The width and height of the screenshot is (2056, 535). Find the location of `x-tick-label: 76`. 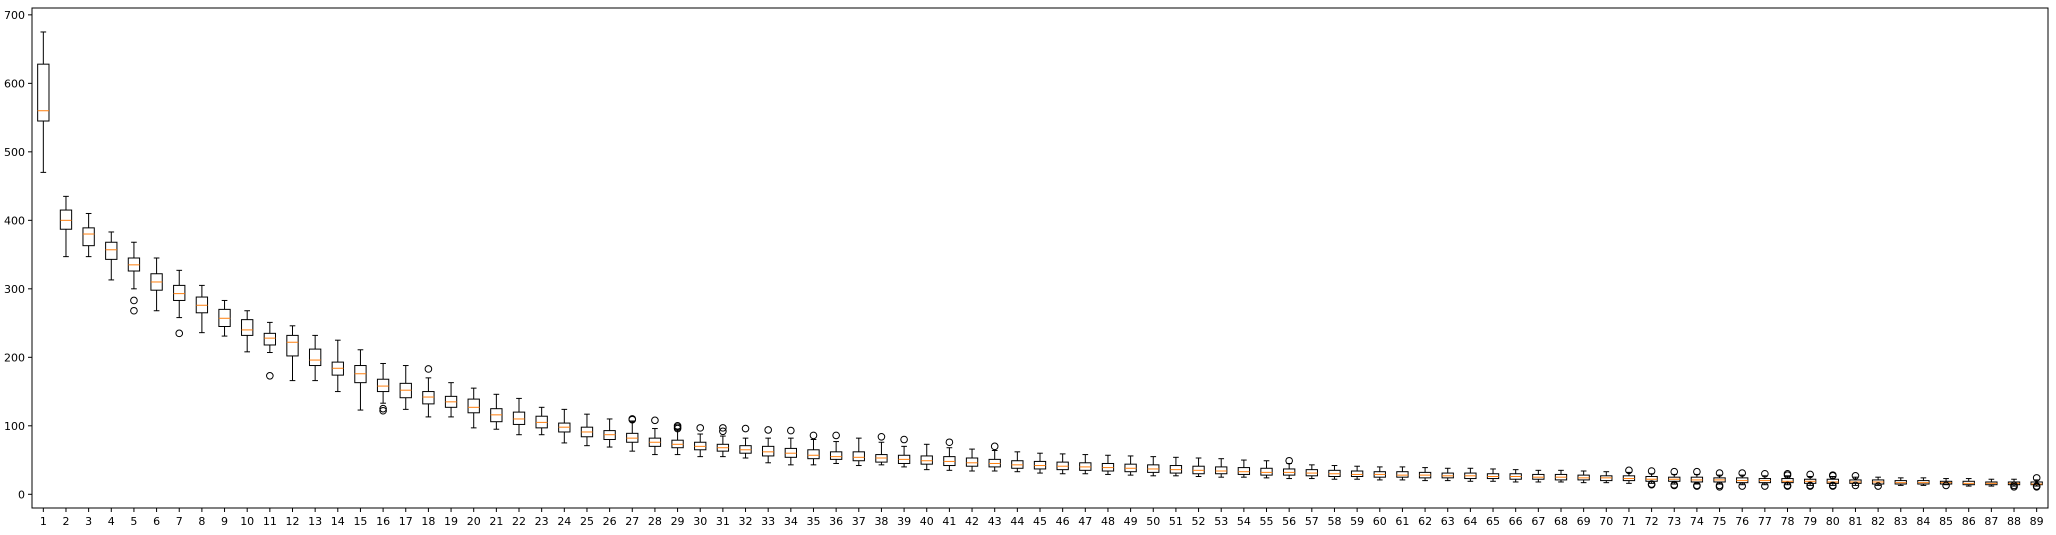

x-tick-label: 76 is located at coordinates (1742, 521).